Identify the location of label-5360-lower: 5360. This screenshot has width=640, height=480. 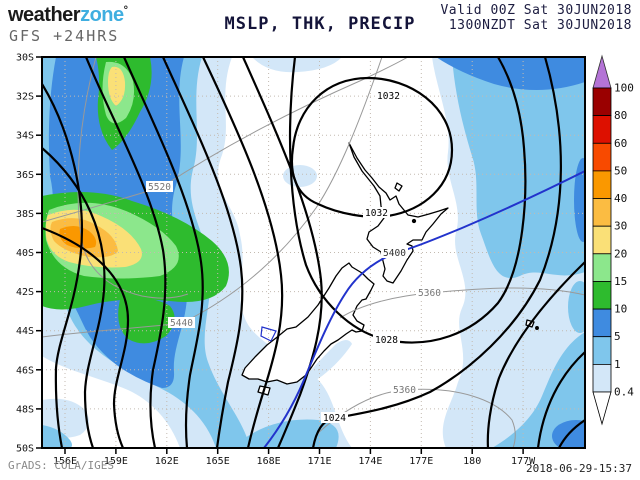
(404, 390).